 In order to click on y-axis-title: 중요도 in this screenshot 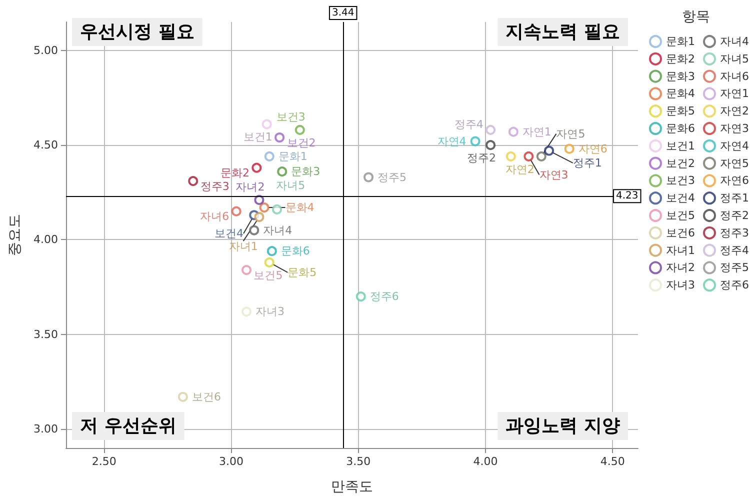, I will do `click(15, 235)`.